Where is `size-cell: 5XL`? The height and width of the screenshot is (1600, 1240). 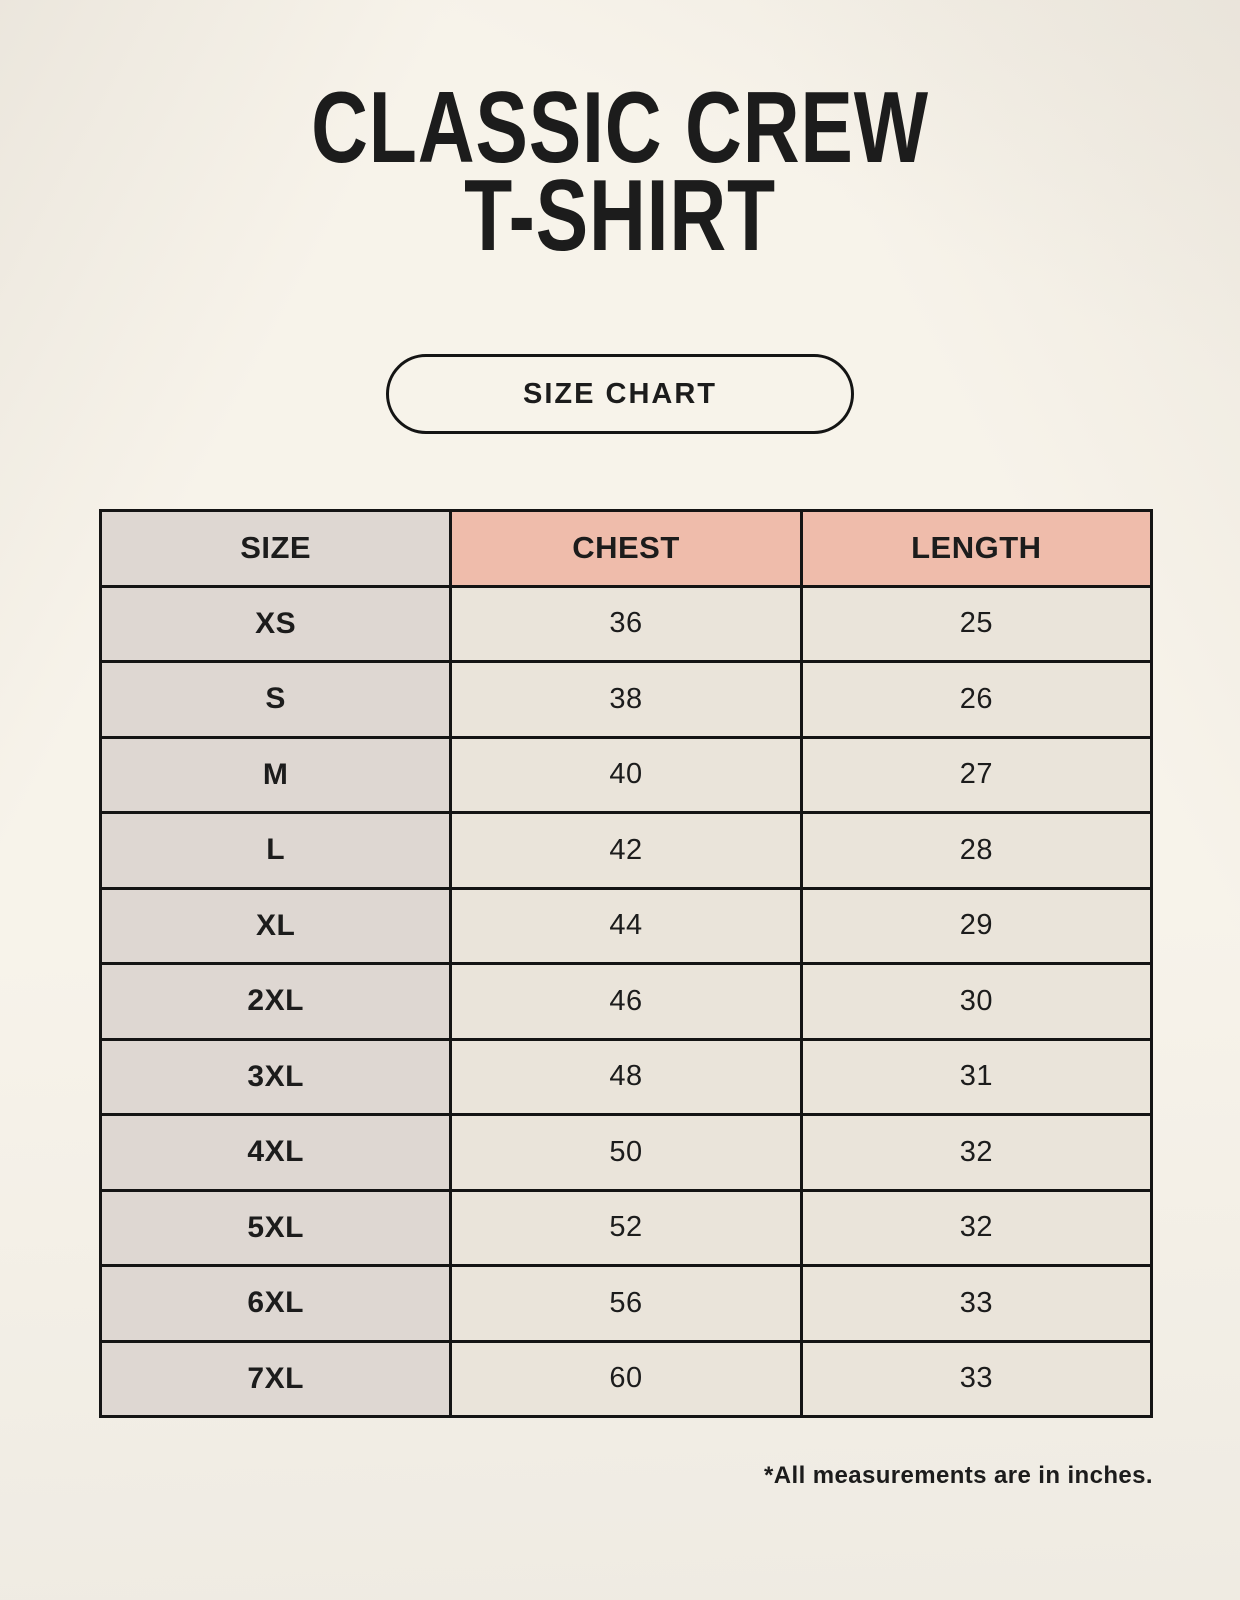 size-cell: 5XL is located at coordinates (275, 1227).